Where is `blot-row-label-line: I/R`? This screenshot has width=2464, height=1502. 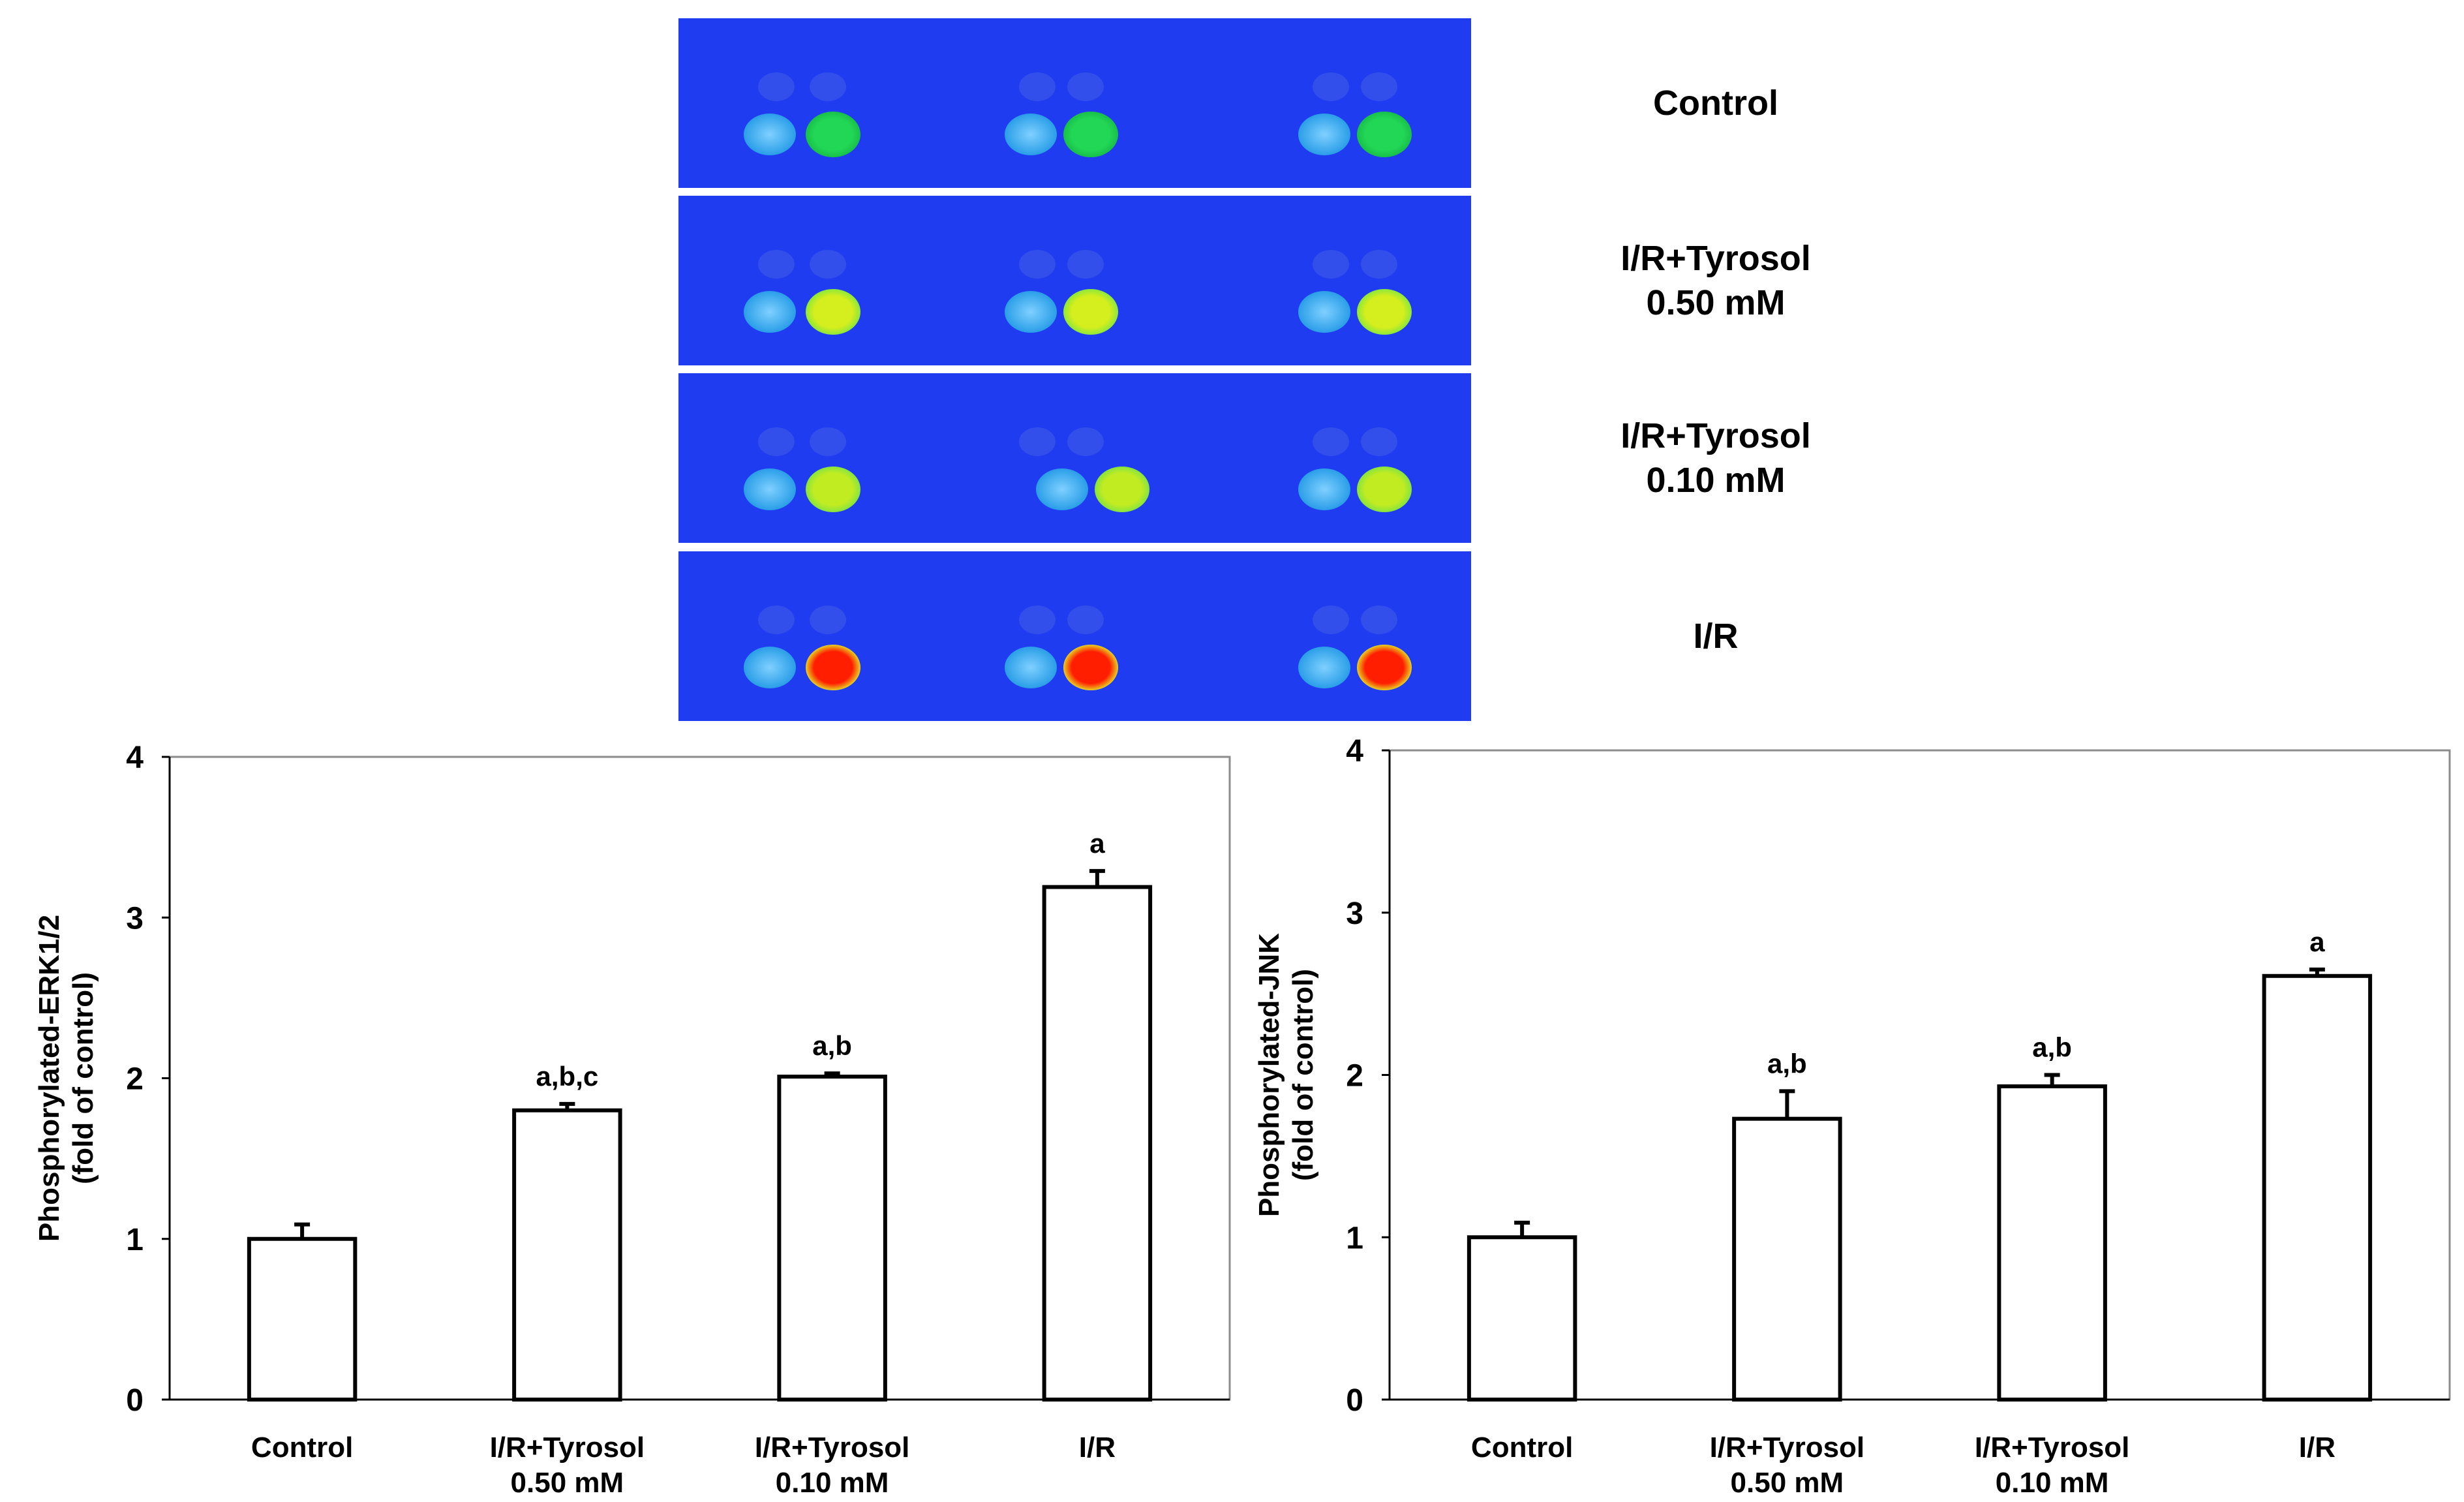 blot-row-label-line: I/R is located at coordinates (1716, 636).